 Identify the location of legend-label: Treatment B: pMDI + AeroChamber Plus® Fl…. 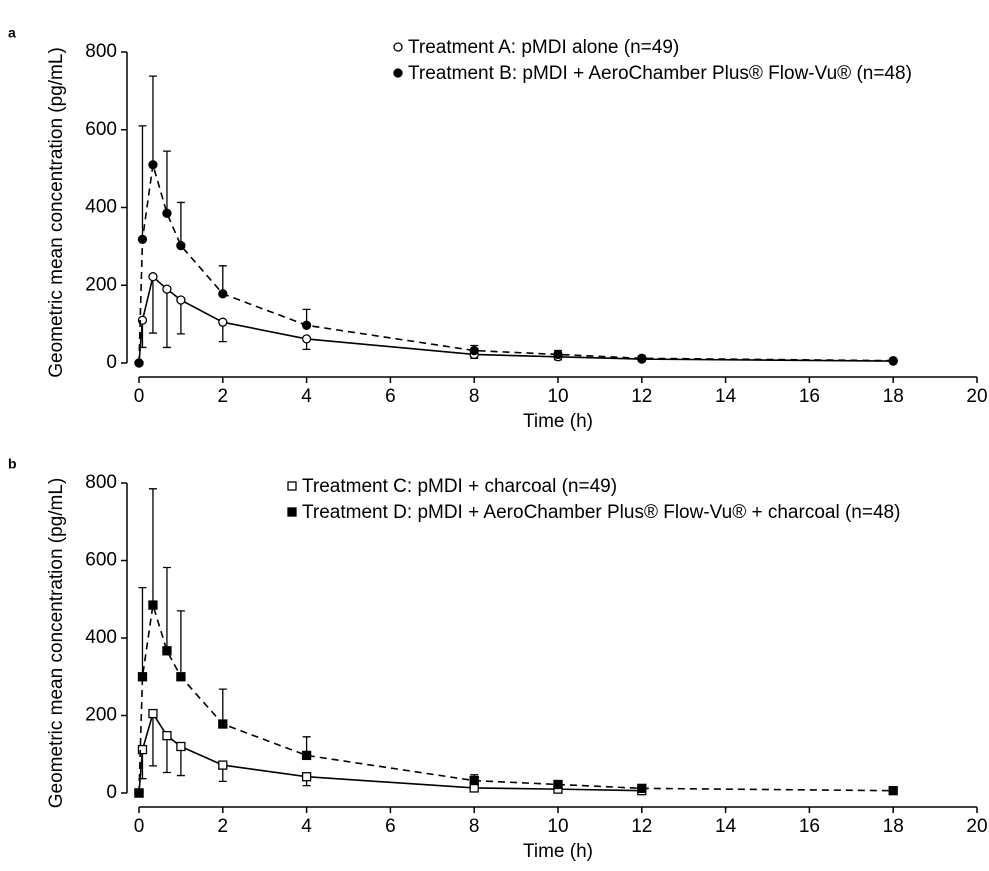
(660, 73).